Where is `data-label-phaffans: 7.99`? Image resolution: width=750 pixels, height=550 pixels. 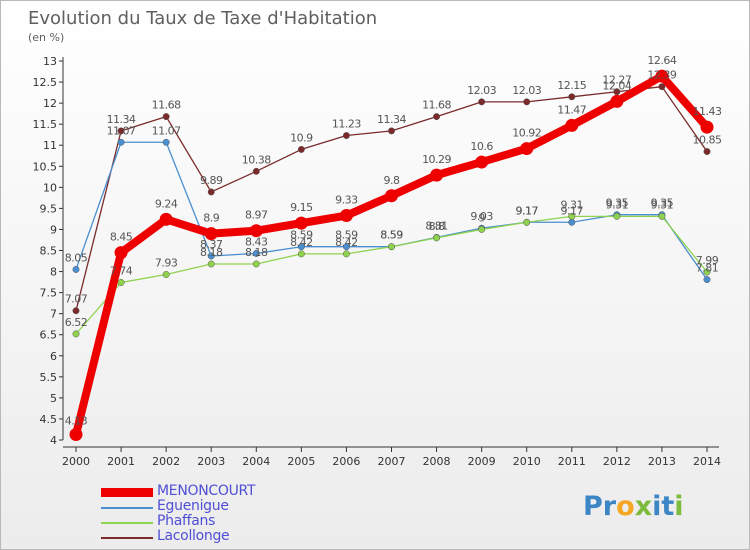
data-label-phaffans: 7.99 is located at coordinates (707, 260).